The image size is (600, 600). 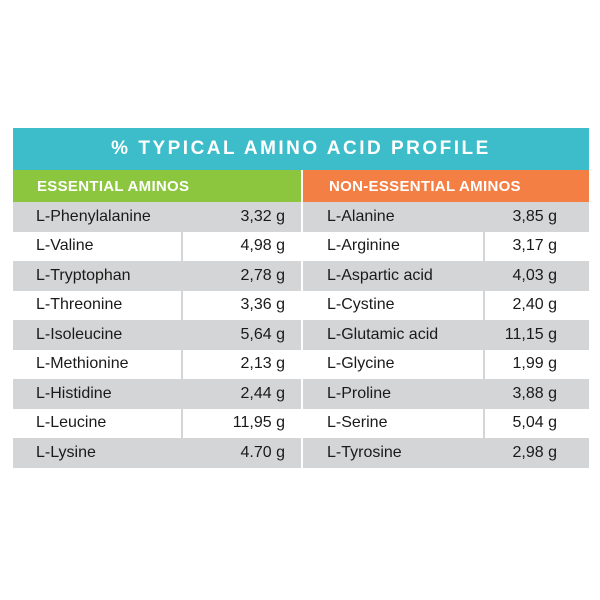 I want to click on table-row: L-Alanine 3,85 g, so click(x=446, y=217).